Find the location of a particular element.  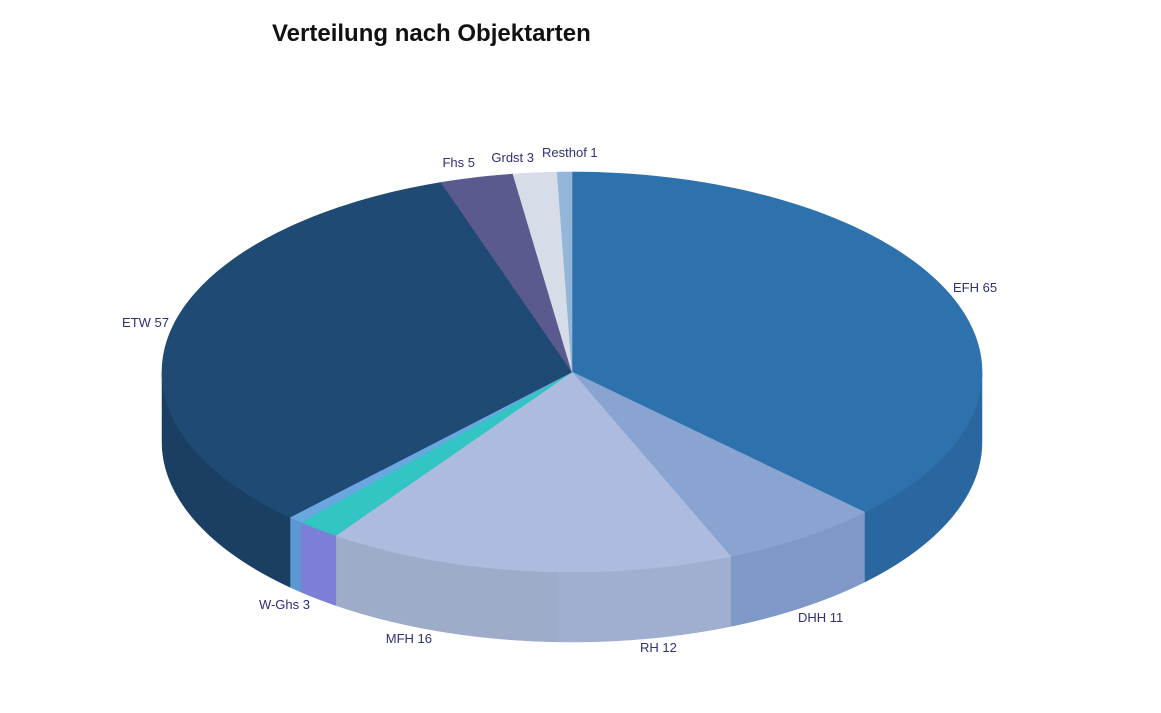

chart-title: Verteilung nach Objektarten is located at coordinates (431, 33).